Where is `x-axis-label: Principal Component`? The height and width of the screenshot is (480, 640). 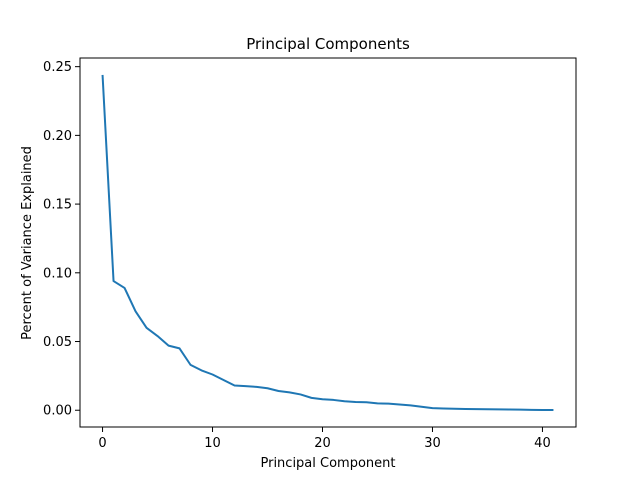 x-axis-label: Principal Component is located at coordinates (327, 463).